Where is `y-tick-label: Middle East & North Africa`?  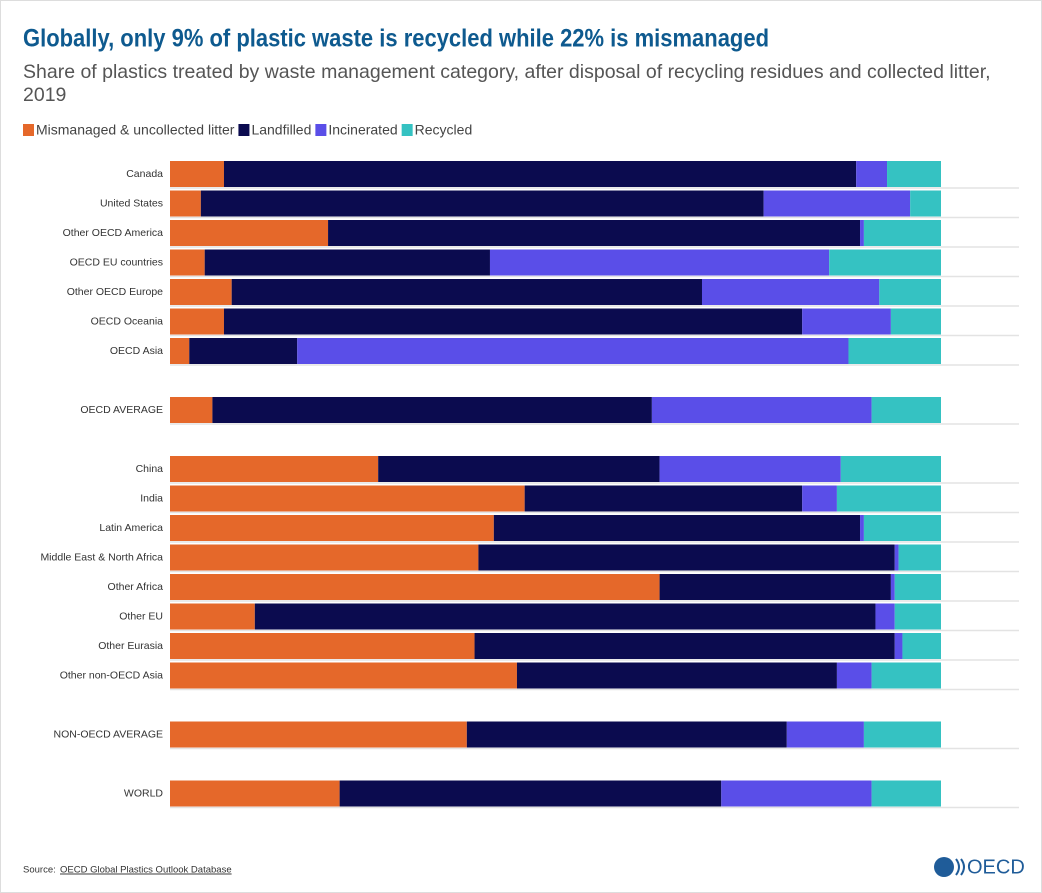
y-tick-label: Middle East & North Africa is located at coordinates (101, 557).